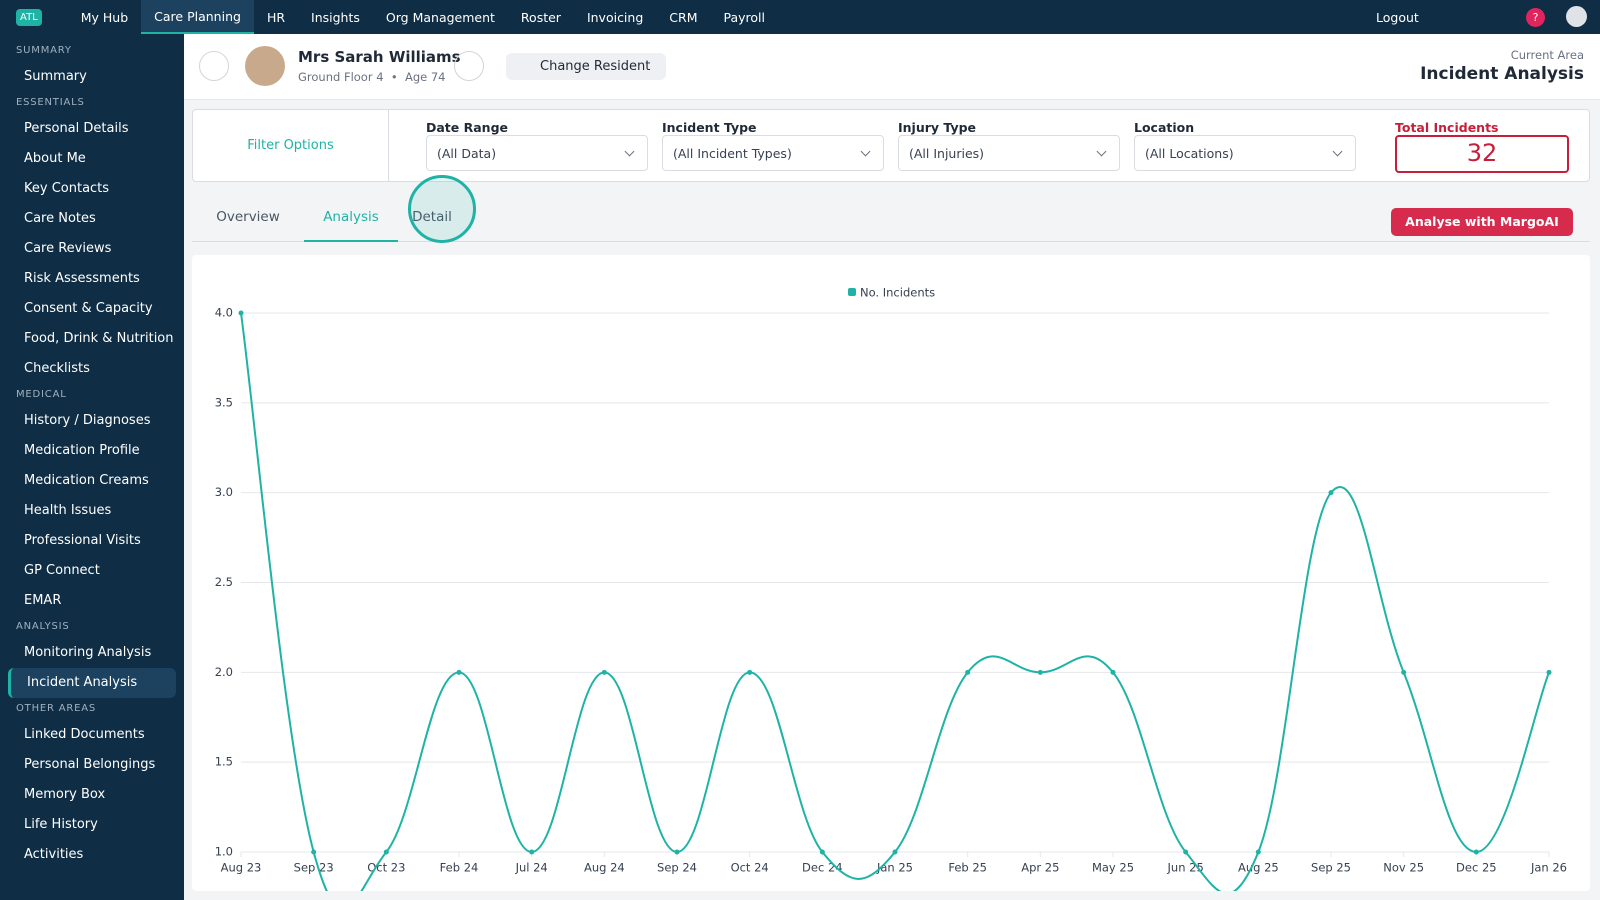  What do you see at coordinates (540, 17) in the screenshot?
I see `nav-item: Roster` at bounding box center [540, 17].